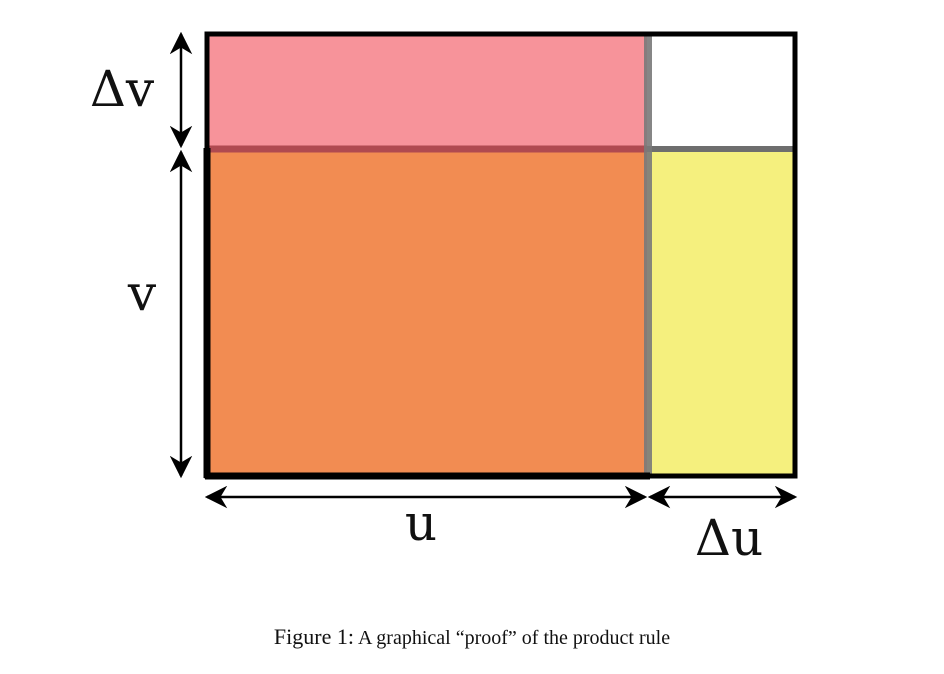 The height and width of the screenshot is (674, 944). I want to click on right-strip-region, so click(721, 312).